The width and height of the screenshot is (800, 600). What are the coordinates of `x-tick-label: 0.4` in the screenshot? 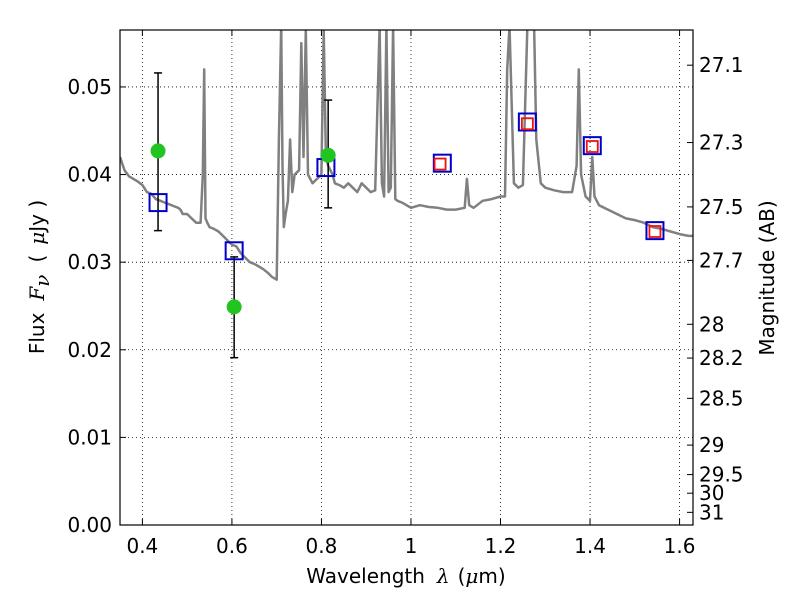 It's located at (142, 546).